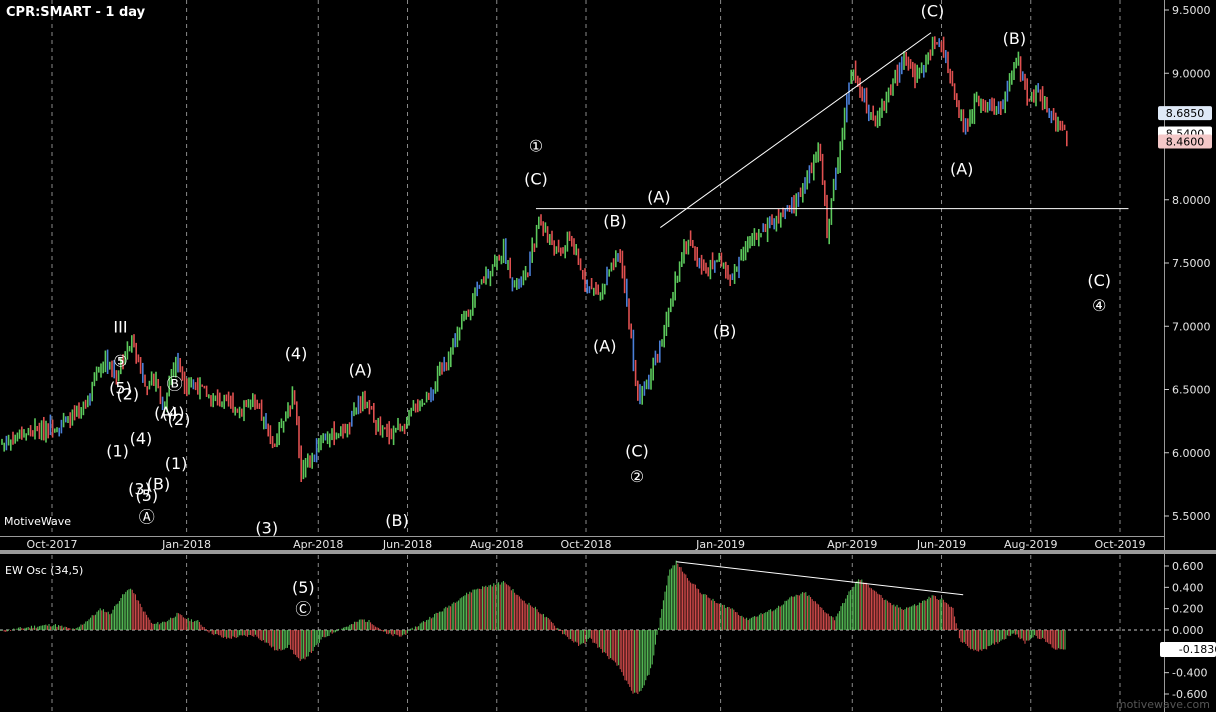 The width and height of the screenshot is (1216, 712). Describe the element at coordinates (1188, 587) in the screenshot. I see `osc-tick-label: 0.400` at that location.